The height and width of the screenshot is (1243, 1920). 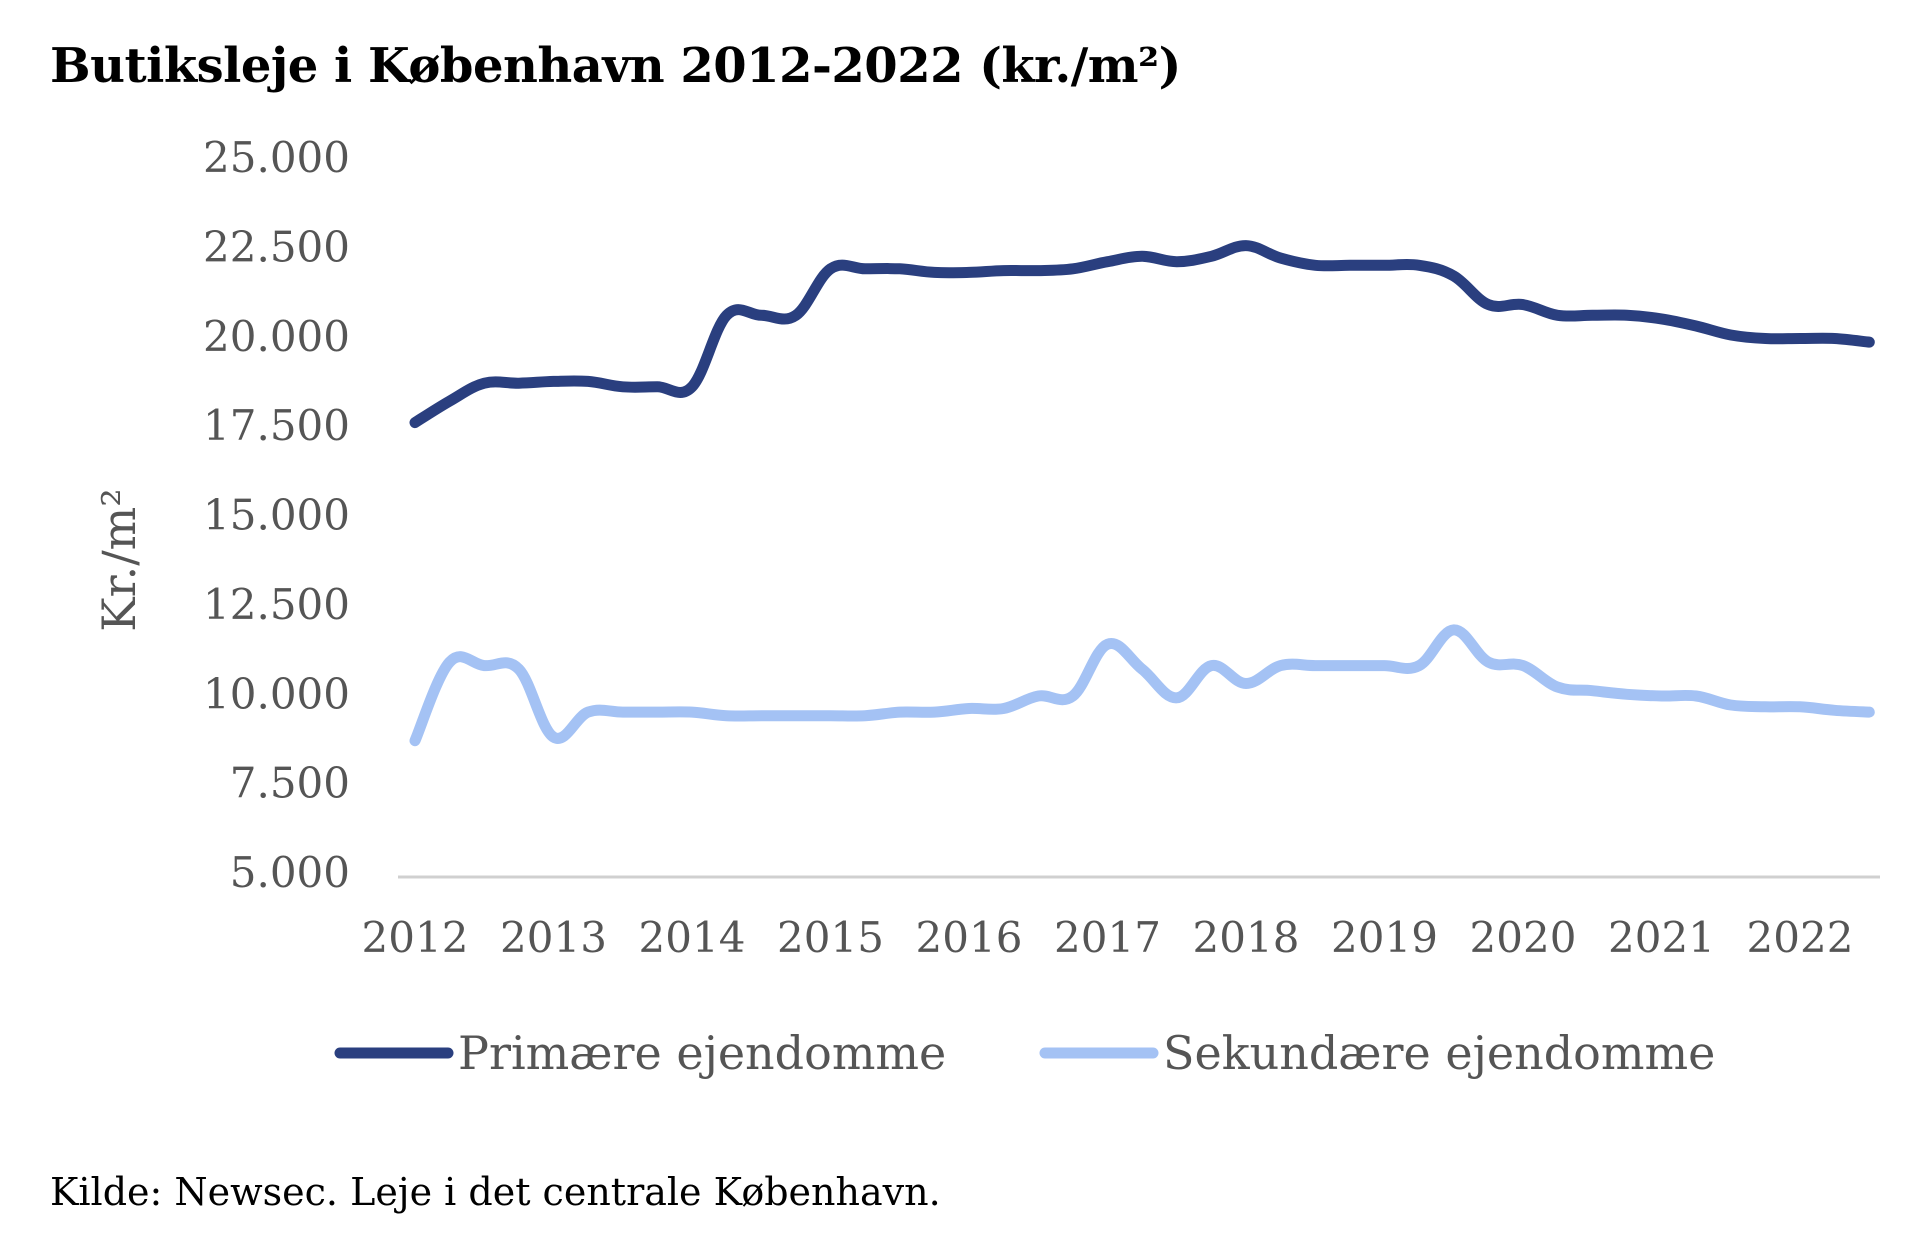 What do you see at coordinates (119, 559) in the screenshot?
I see `y-axis-title: Kr./m²` at bounding box center [119, 559].